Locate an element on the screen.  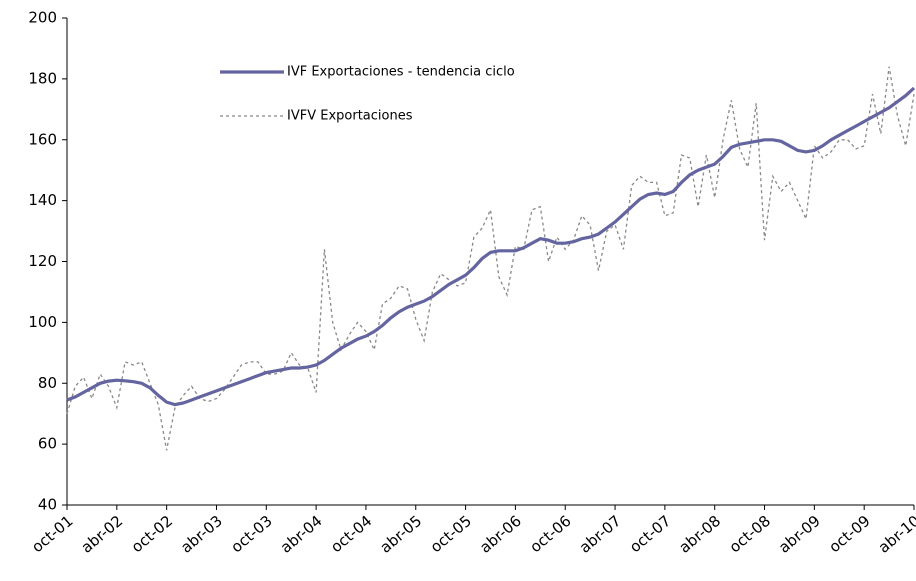
x-tick-label: oct-08 is located at coordinates (750, 534).